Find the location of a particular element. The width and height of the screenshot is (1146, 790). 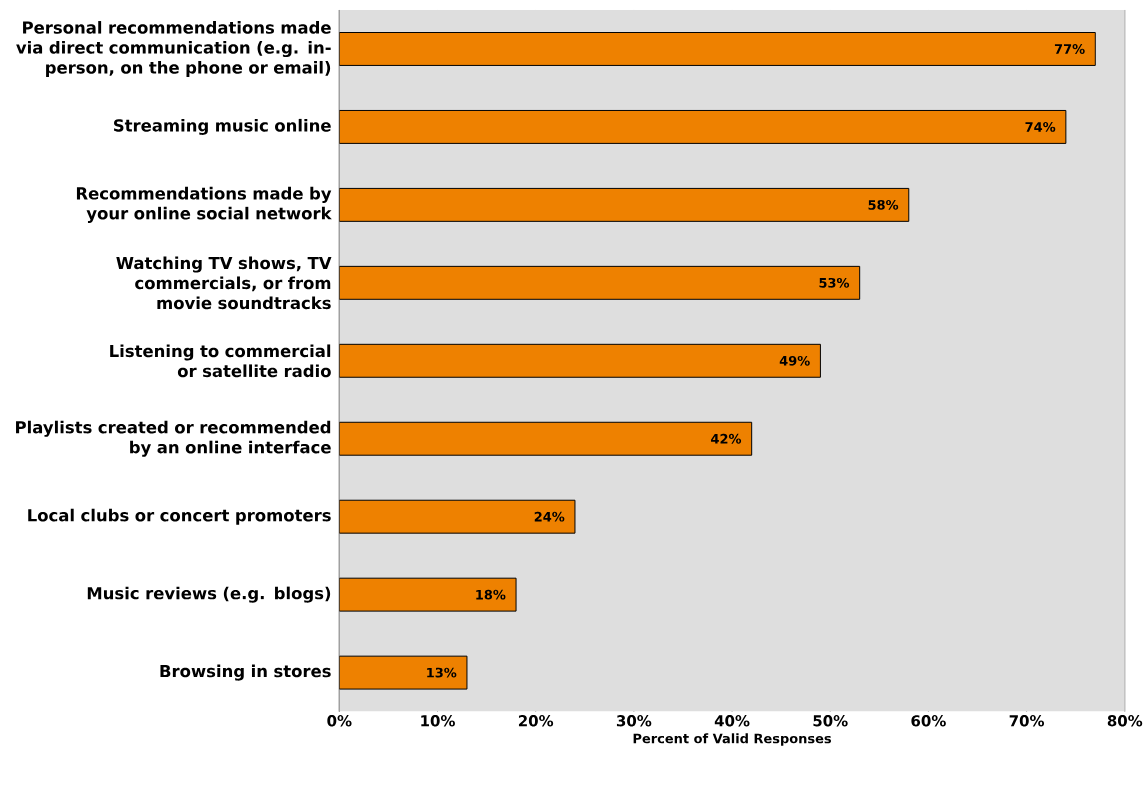

x-tick-label: 10% is located at coordinates (438, 720).